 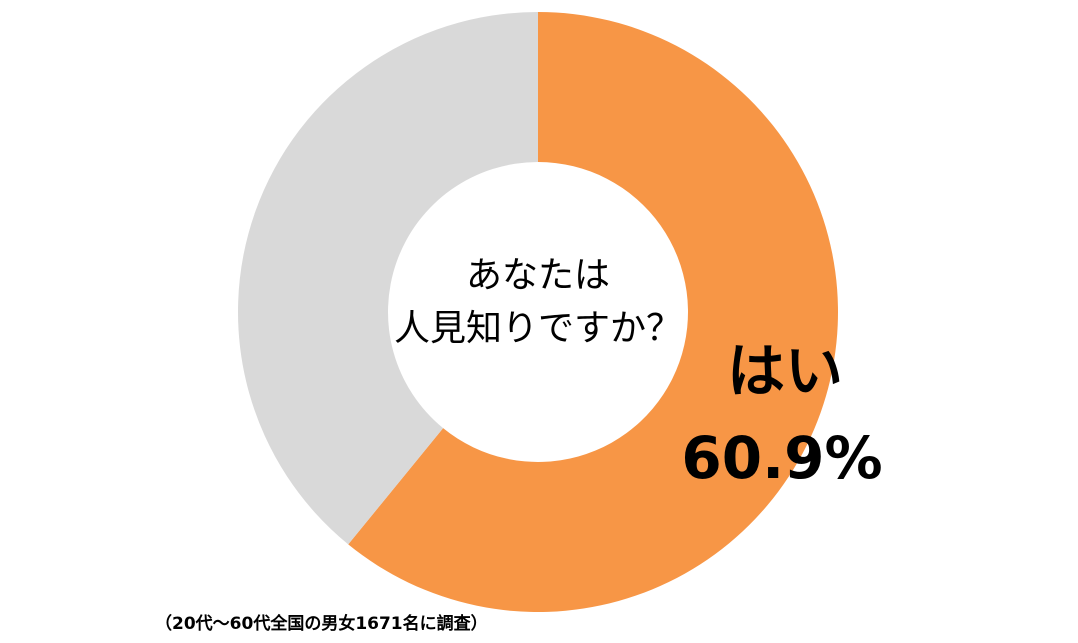 What do you see at coordinates (781, 458) in the screenshot?
I see `value-label: 60.9%` at bounding box center [781, 458].